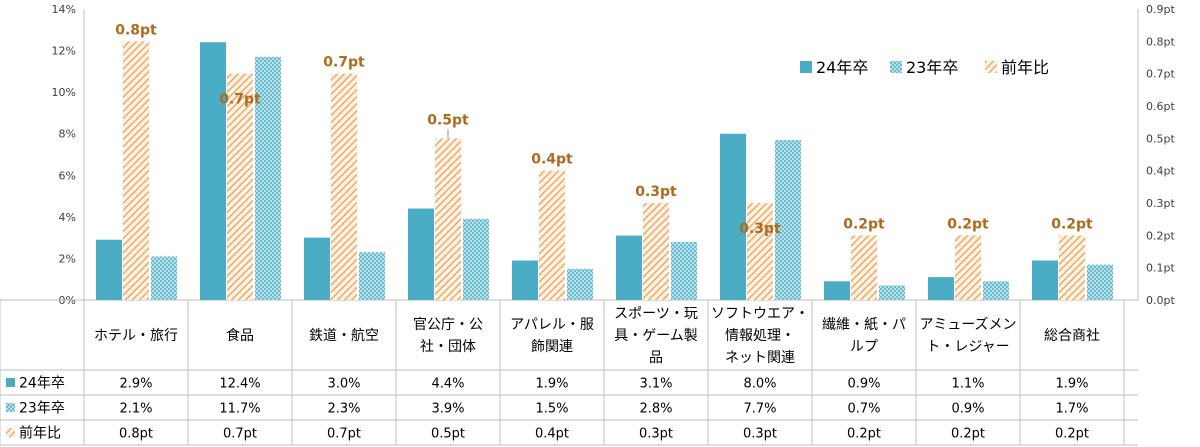  Describe the element at coordinates (67, 258) in the screenshot. I see `y-left-tick-label: 2%` at that location.